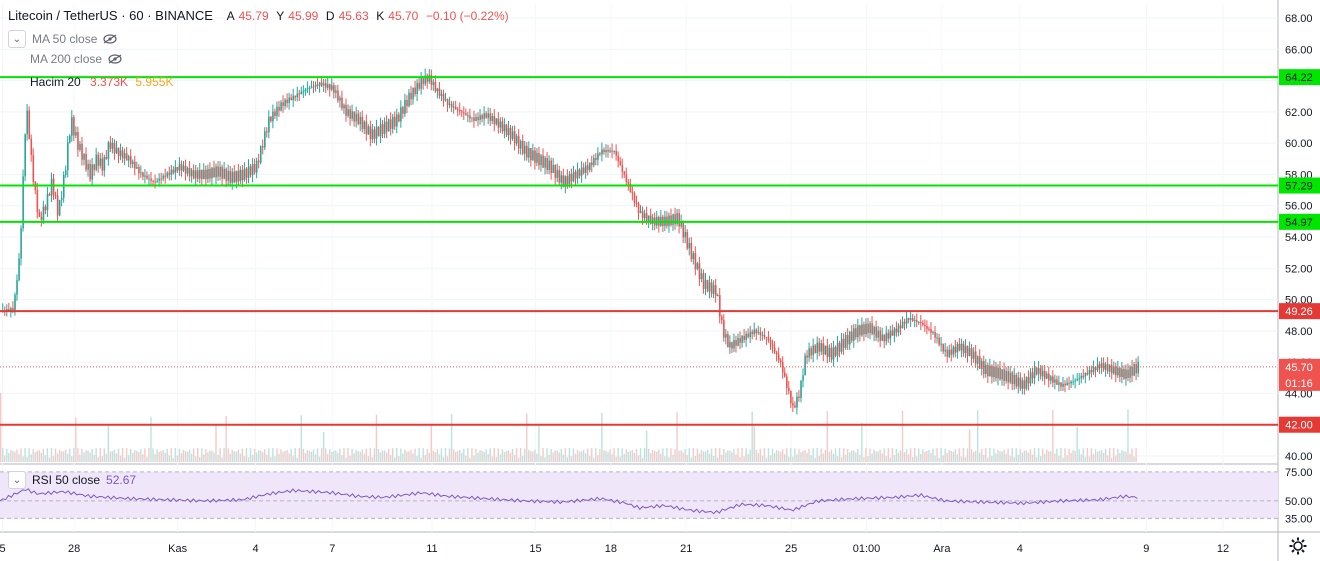 The width and height of the screenshot is (1320, 561). Describe the element at coordinates (17, 39) in the screenshot. I see `collapse-indicators-button: ⌄` at that location.